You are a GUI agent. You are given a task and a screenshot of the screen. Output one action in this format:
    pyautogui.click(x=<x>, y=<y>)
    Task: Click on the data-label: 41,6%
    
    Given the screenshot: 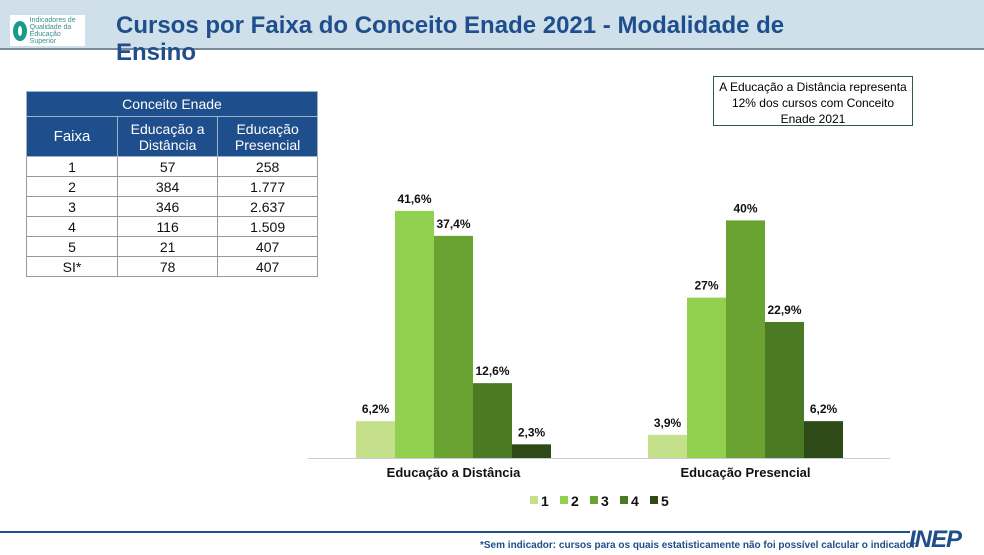 What is the action you would take?
    pyautogui.click(x=414, y=199)
    